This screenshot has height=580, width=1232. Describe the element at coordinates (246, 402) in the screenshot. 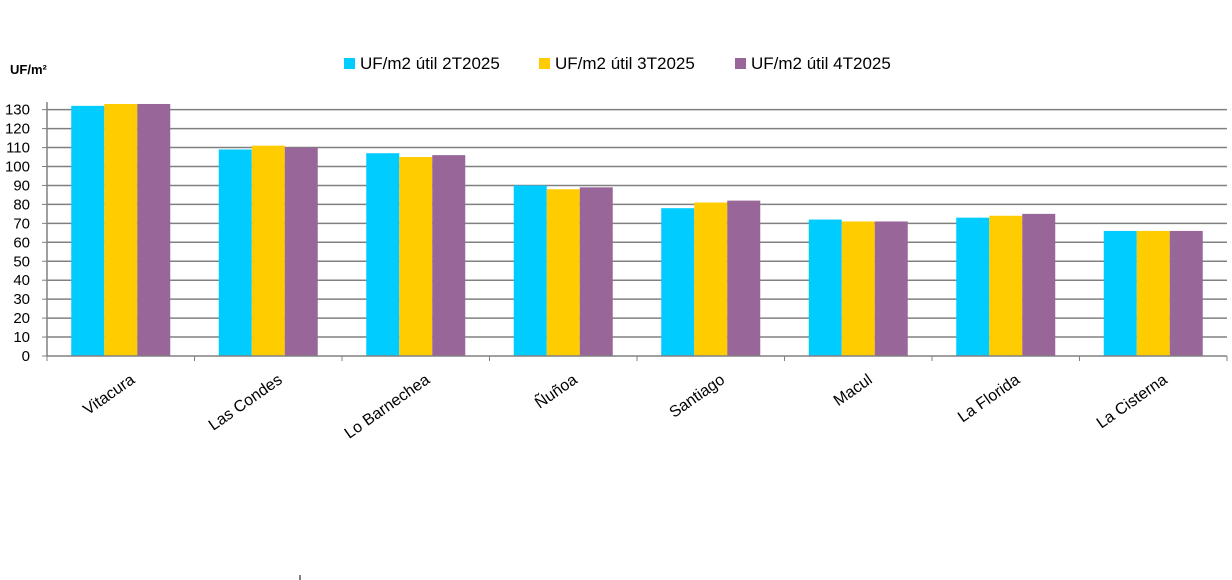

I see `x-category-label: Las Condes` at that location.